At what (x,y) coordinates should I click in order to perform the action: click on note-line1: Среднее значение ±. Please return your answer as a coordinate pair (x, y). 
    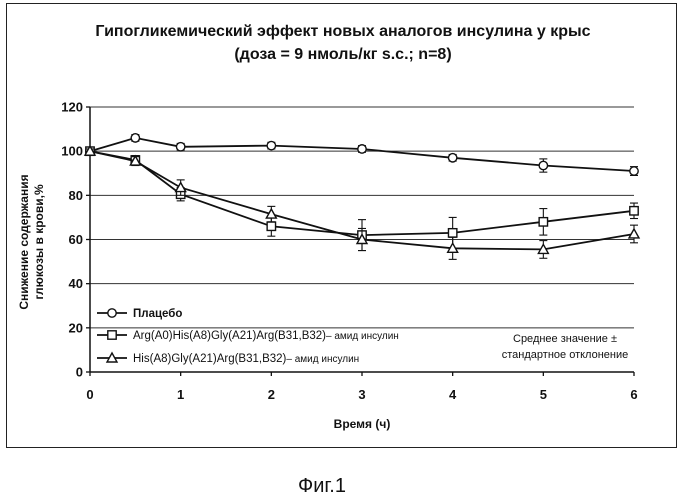
    Looking at the image, I should click on (565, 339).